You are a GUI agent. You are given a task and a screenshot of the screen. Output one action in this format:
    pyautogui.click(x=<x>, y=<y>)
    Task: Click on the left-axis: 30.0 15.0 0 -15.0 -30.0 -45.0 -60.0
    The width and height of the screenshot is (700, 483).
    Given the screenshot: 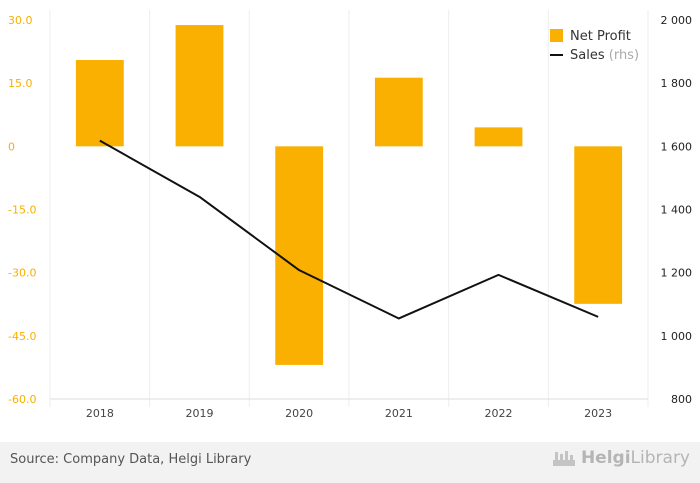 What is the action you would take?
    pyautogui.click(x=22, y=210)
    